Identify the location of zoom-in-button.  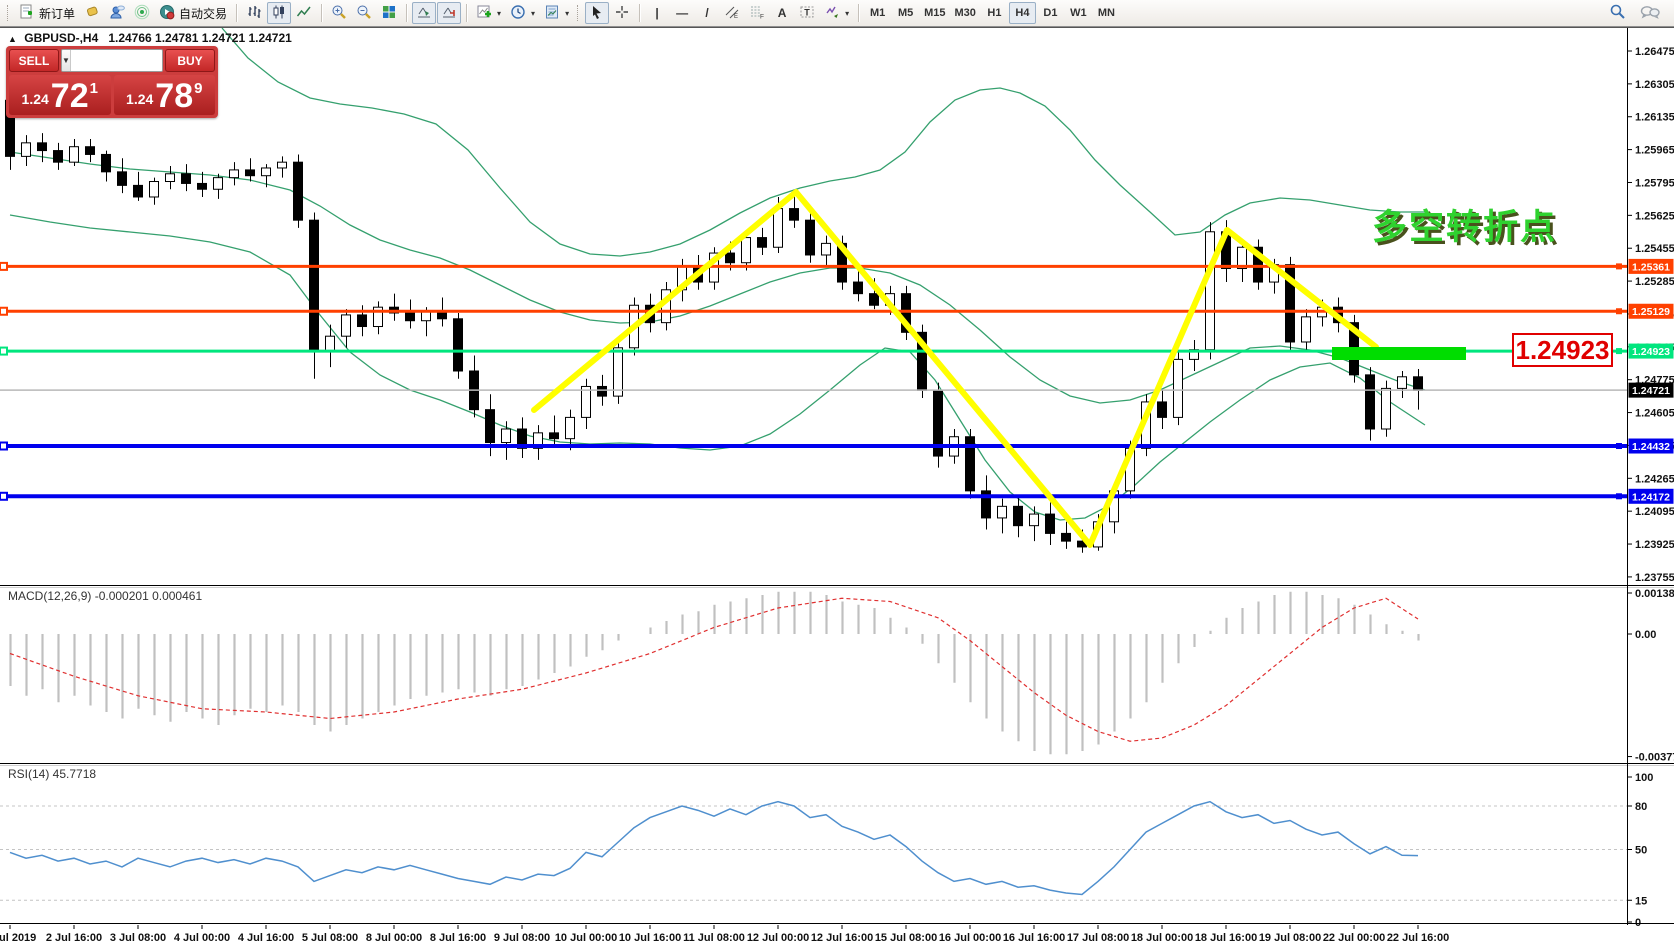
(339, 13).